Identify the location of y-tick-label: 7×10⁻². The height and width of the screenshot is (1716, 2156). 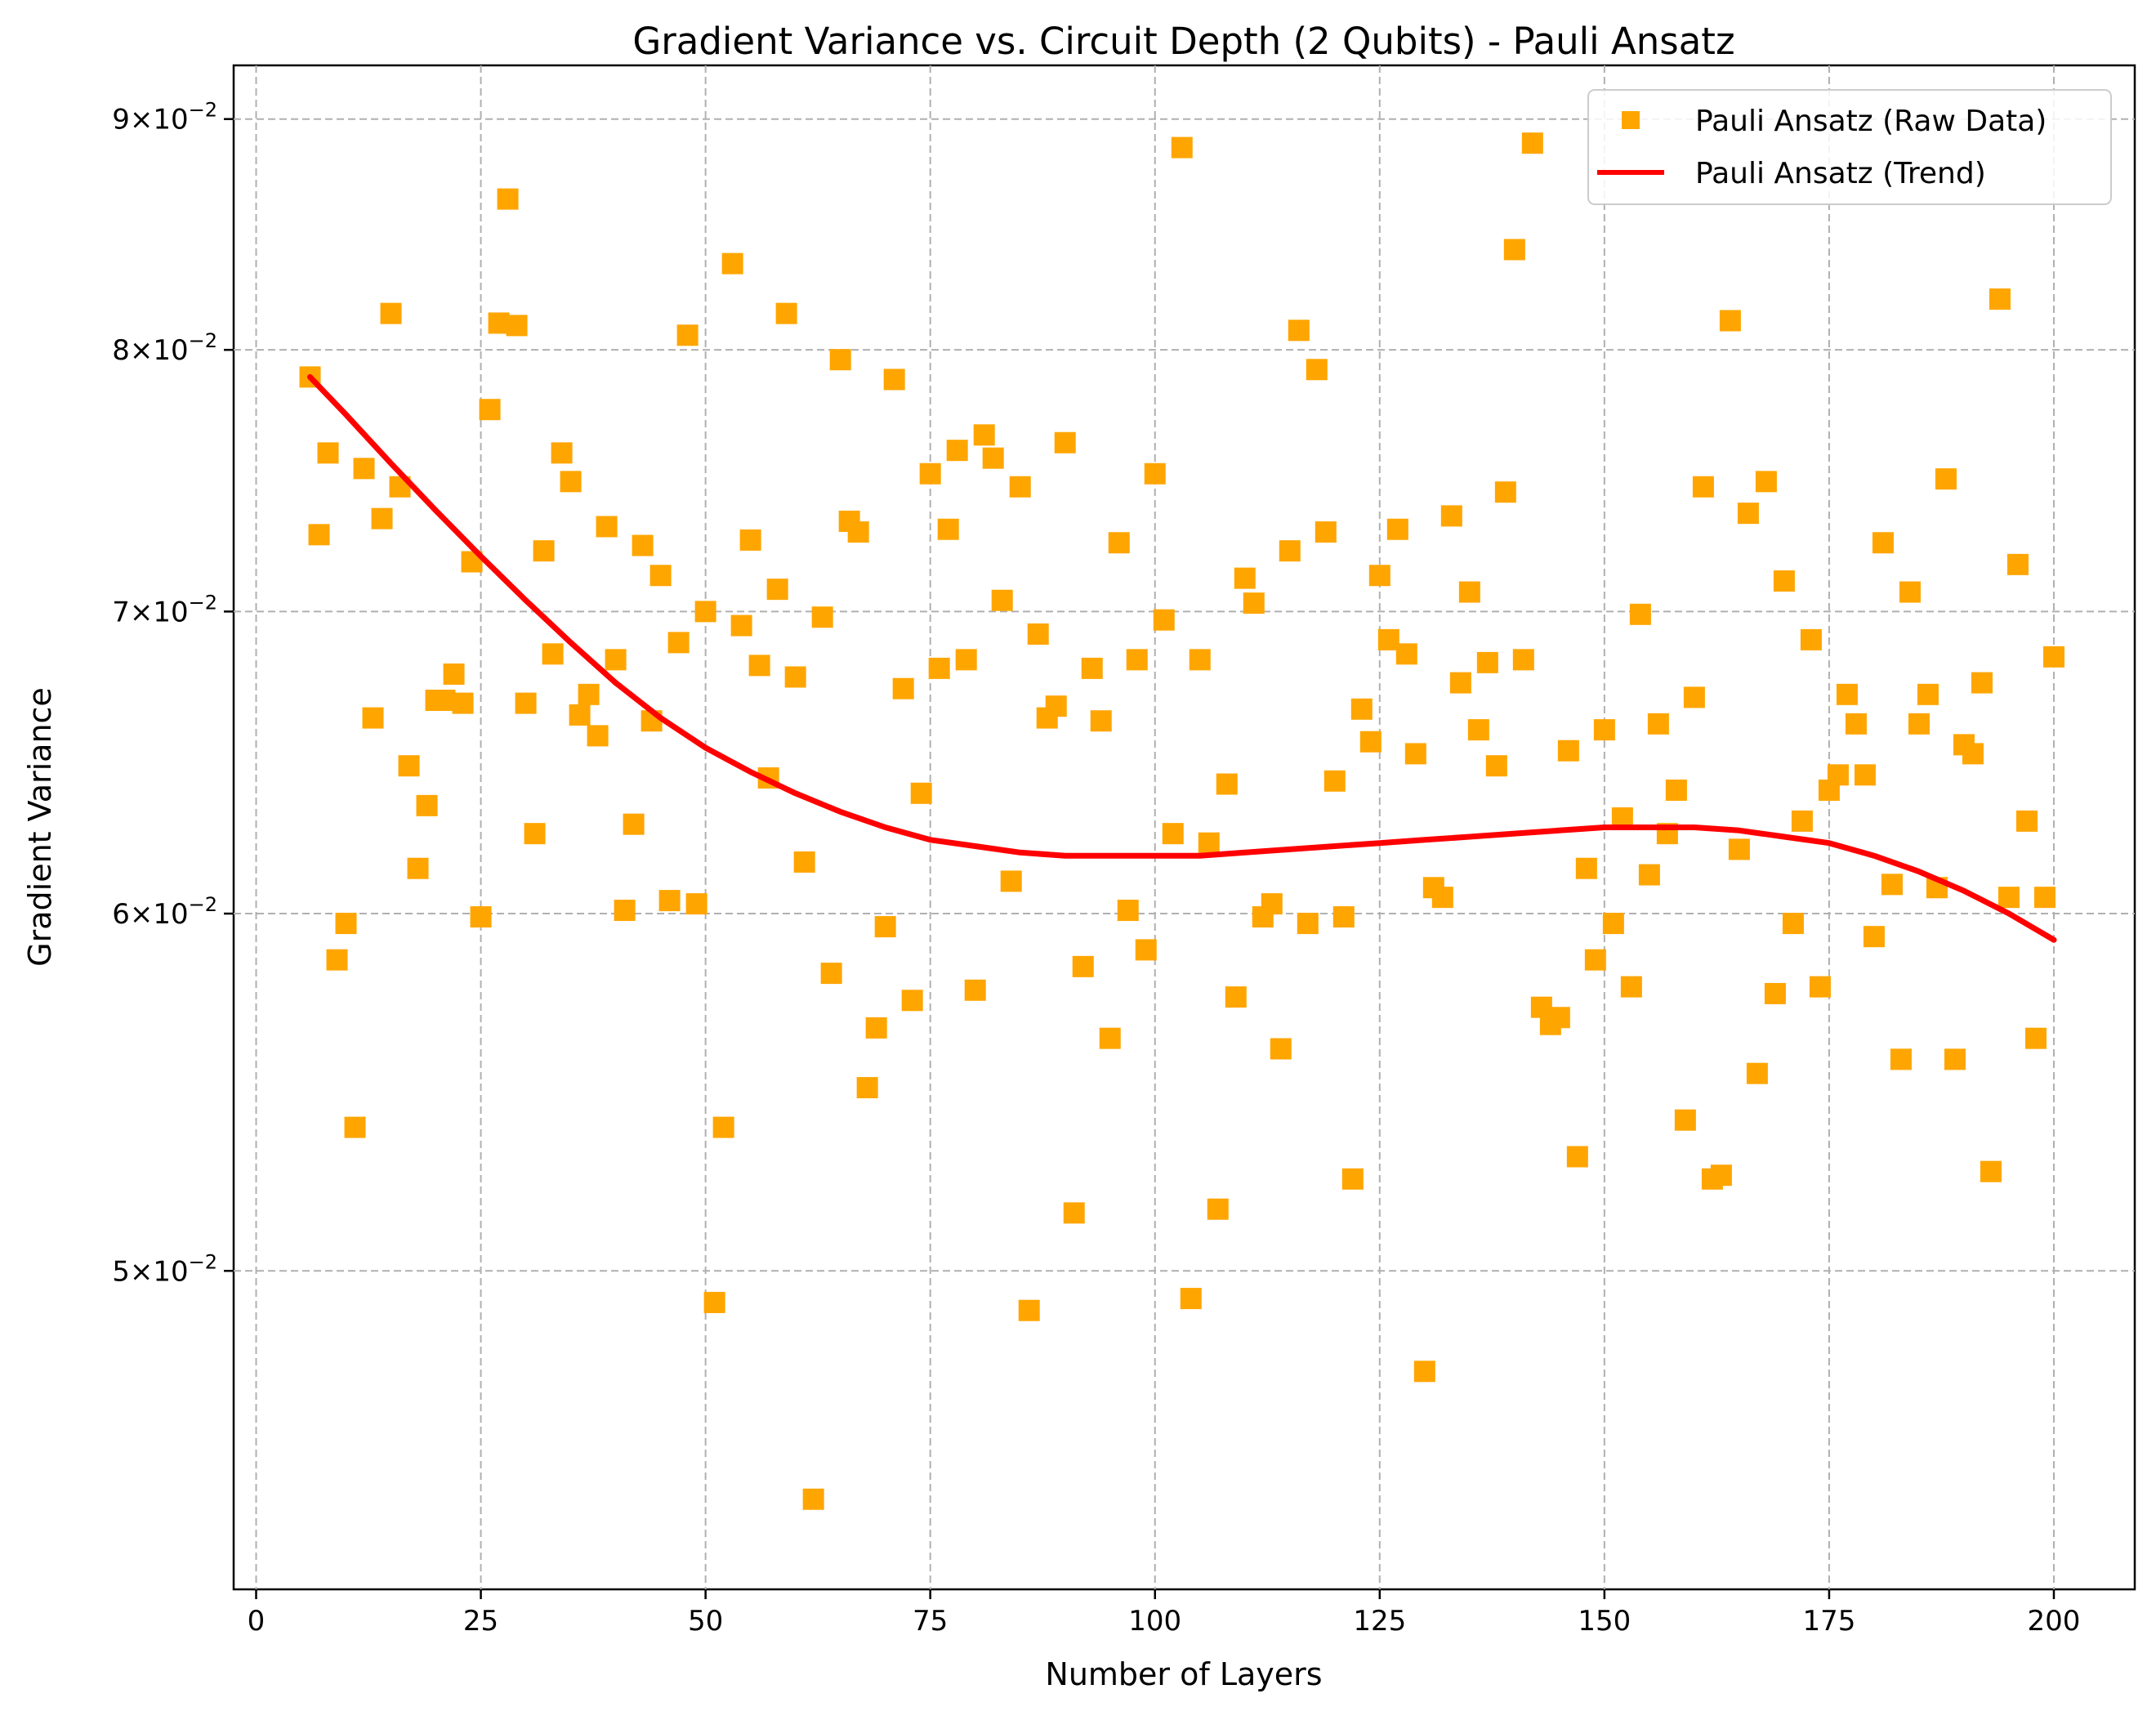
(164, 609).